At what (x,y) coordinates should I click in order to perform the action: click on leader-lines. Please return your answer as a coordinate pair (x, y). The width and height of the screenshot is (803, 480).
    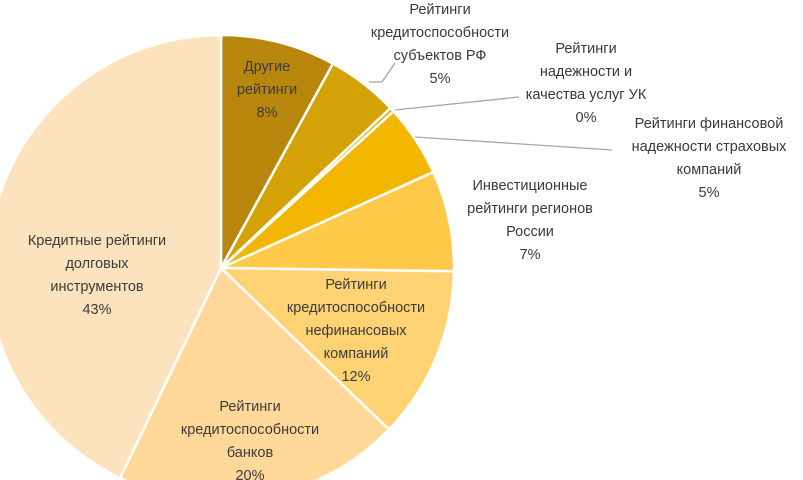
    Looking at the image, I should click on (491, 106).